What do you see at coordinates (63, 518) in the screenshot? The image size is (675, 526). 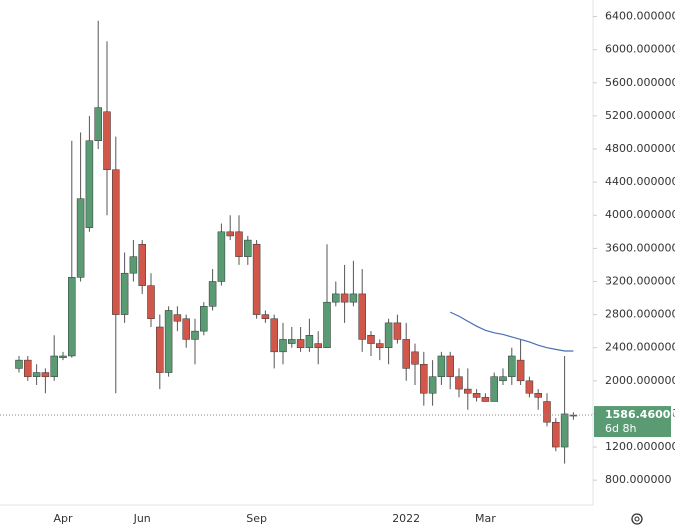 I see `x-tick-label: Apr` at bounding box center [63, 518].